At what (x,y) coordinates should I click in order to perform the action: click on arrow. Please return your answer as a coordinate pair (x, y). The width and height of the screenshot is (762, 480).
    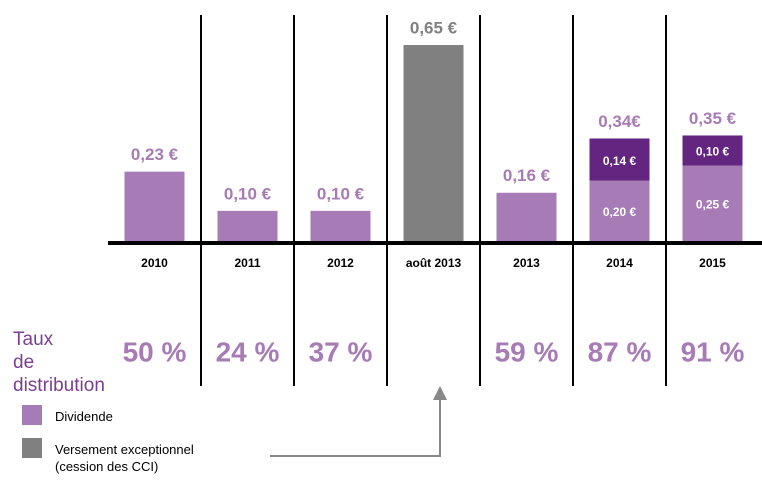
    Looking at the image, I should click on (355, 427).